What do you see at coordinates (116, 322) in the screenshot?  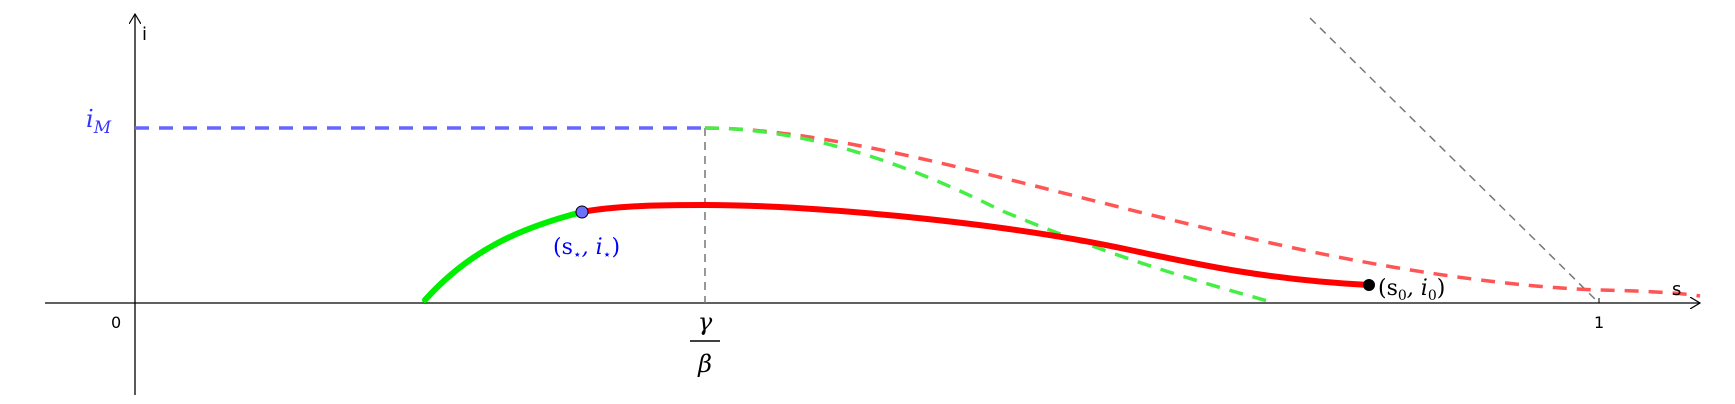 I see `origin-label: 0` at bounding box center [116, 322].